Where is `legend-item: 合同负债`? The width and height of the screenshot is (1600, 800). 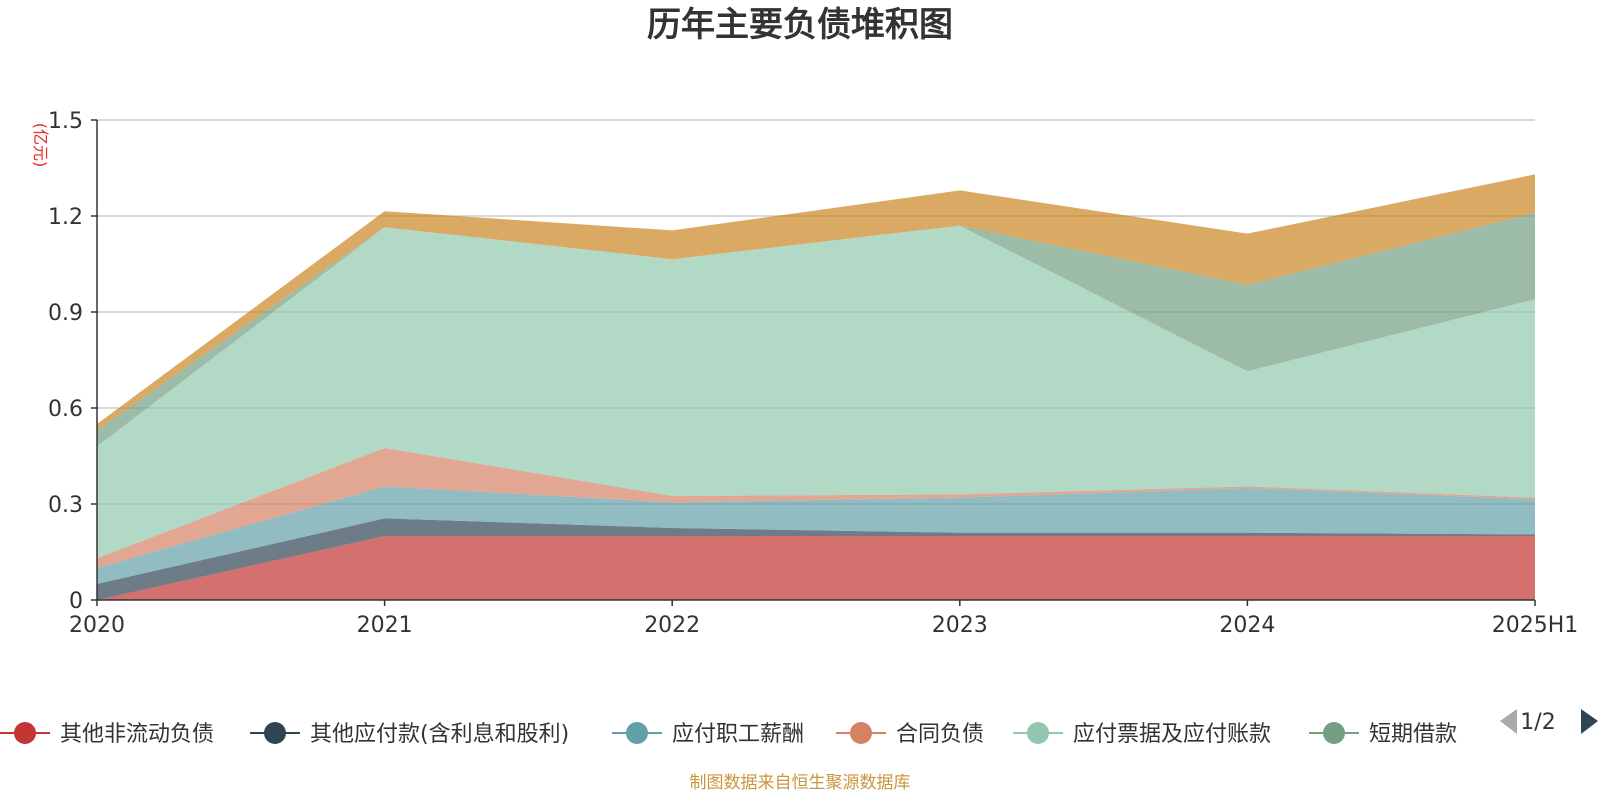 legend-item: 合同负债 is located at coordinates (910, 734).